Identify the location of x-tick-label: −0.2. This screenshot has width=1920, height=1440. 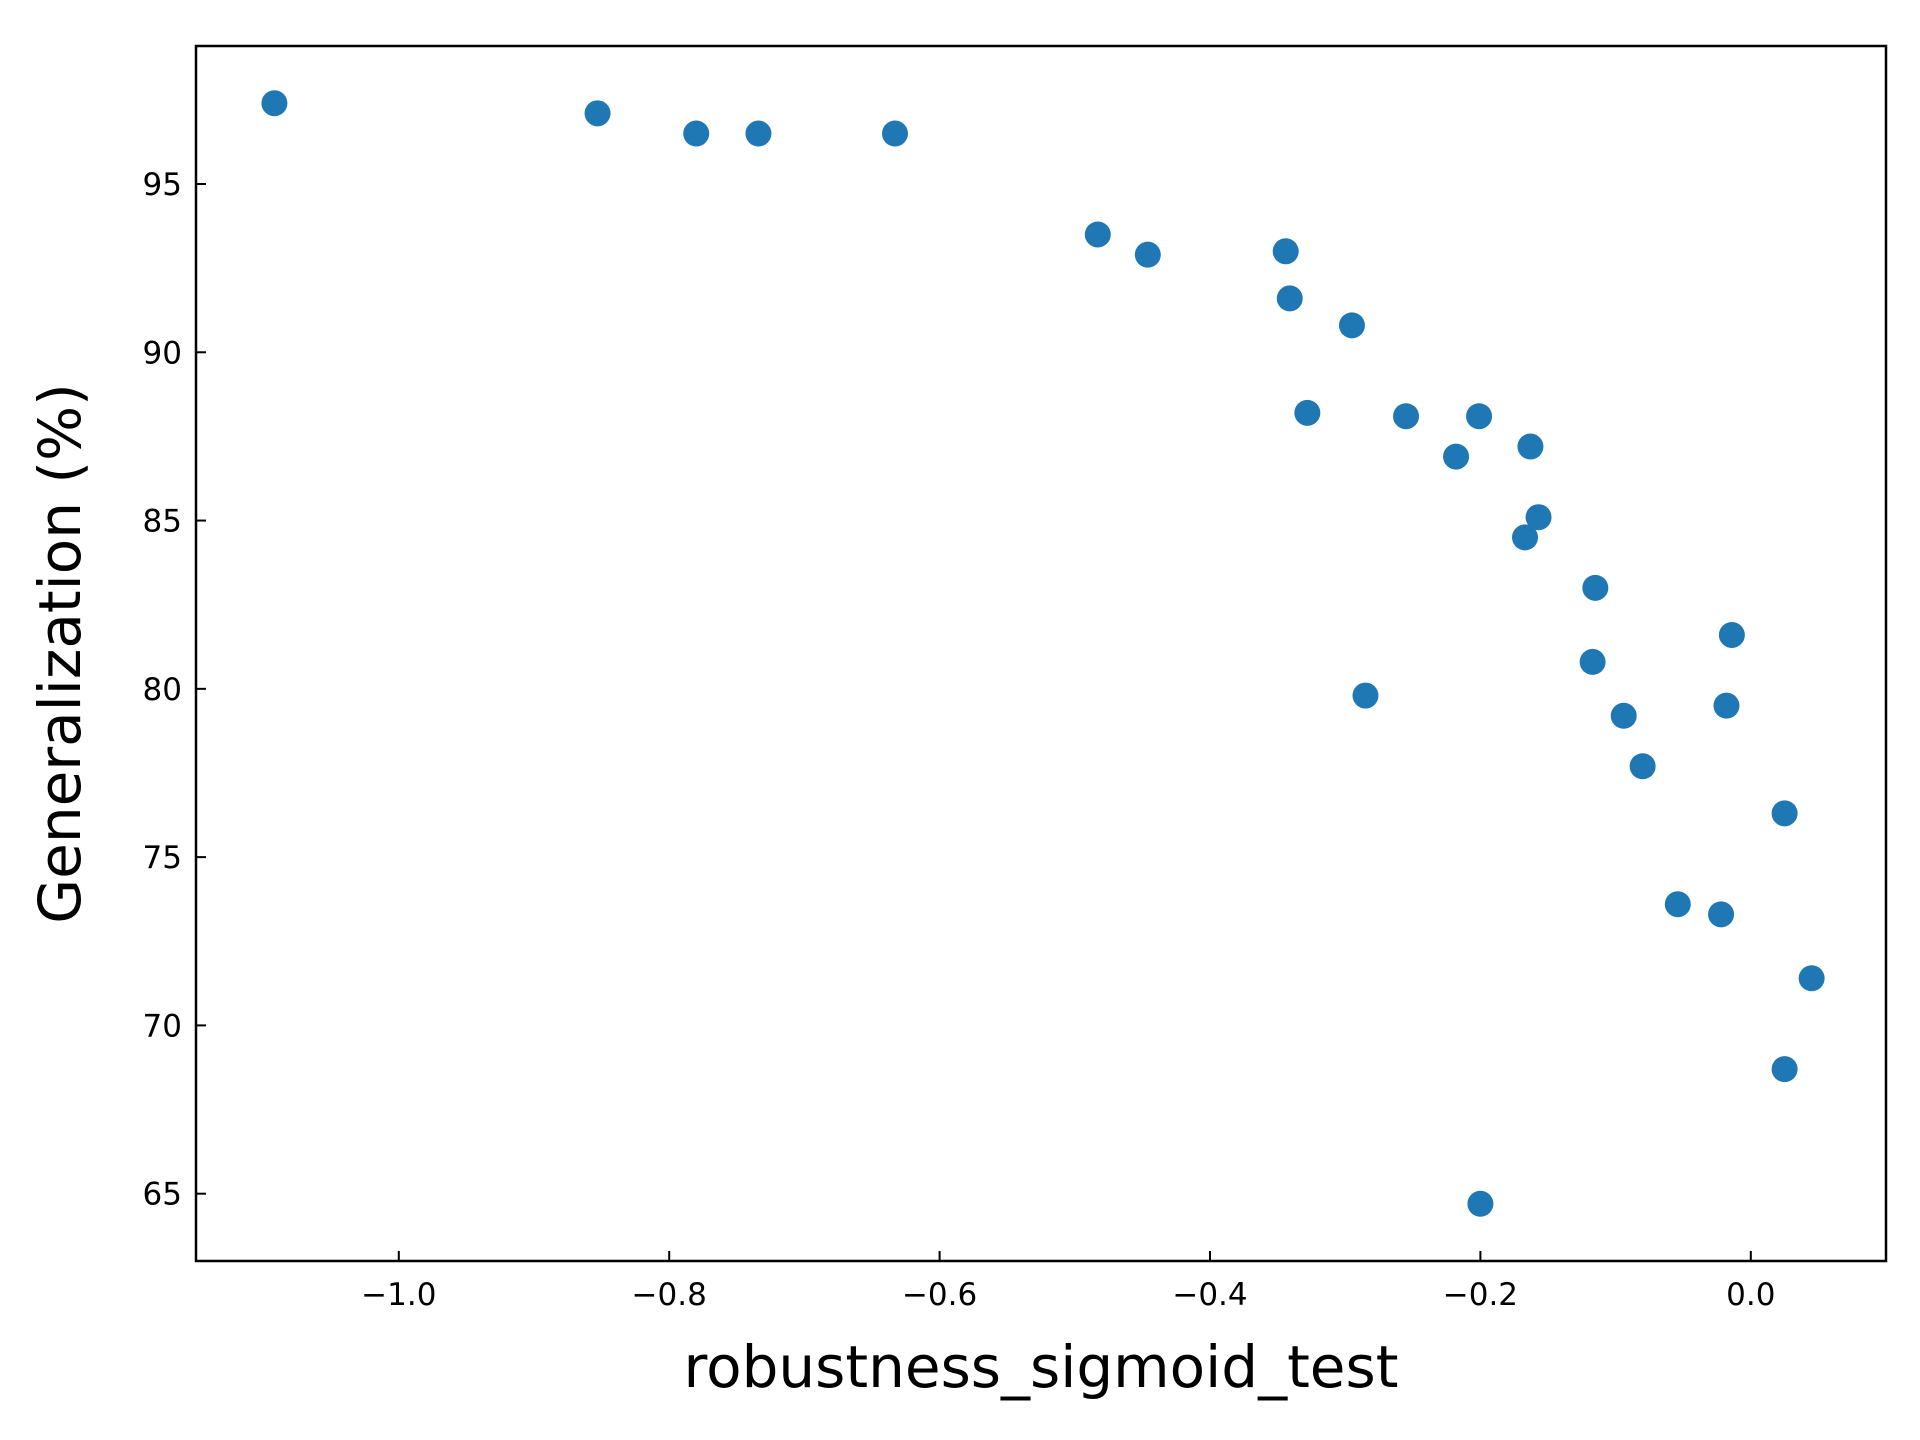
(1480, 1295).